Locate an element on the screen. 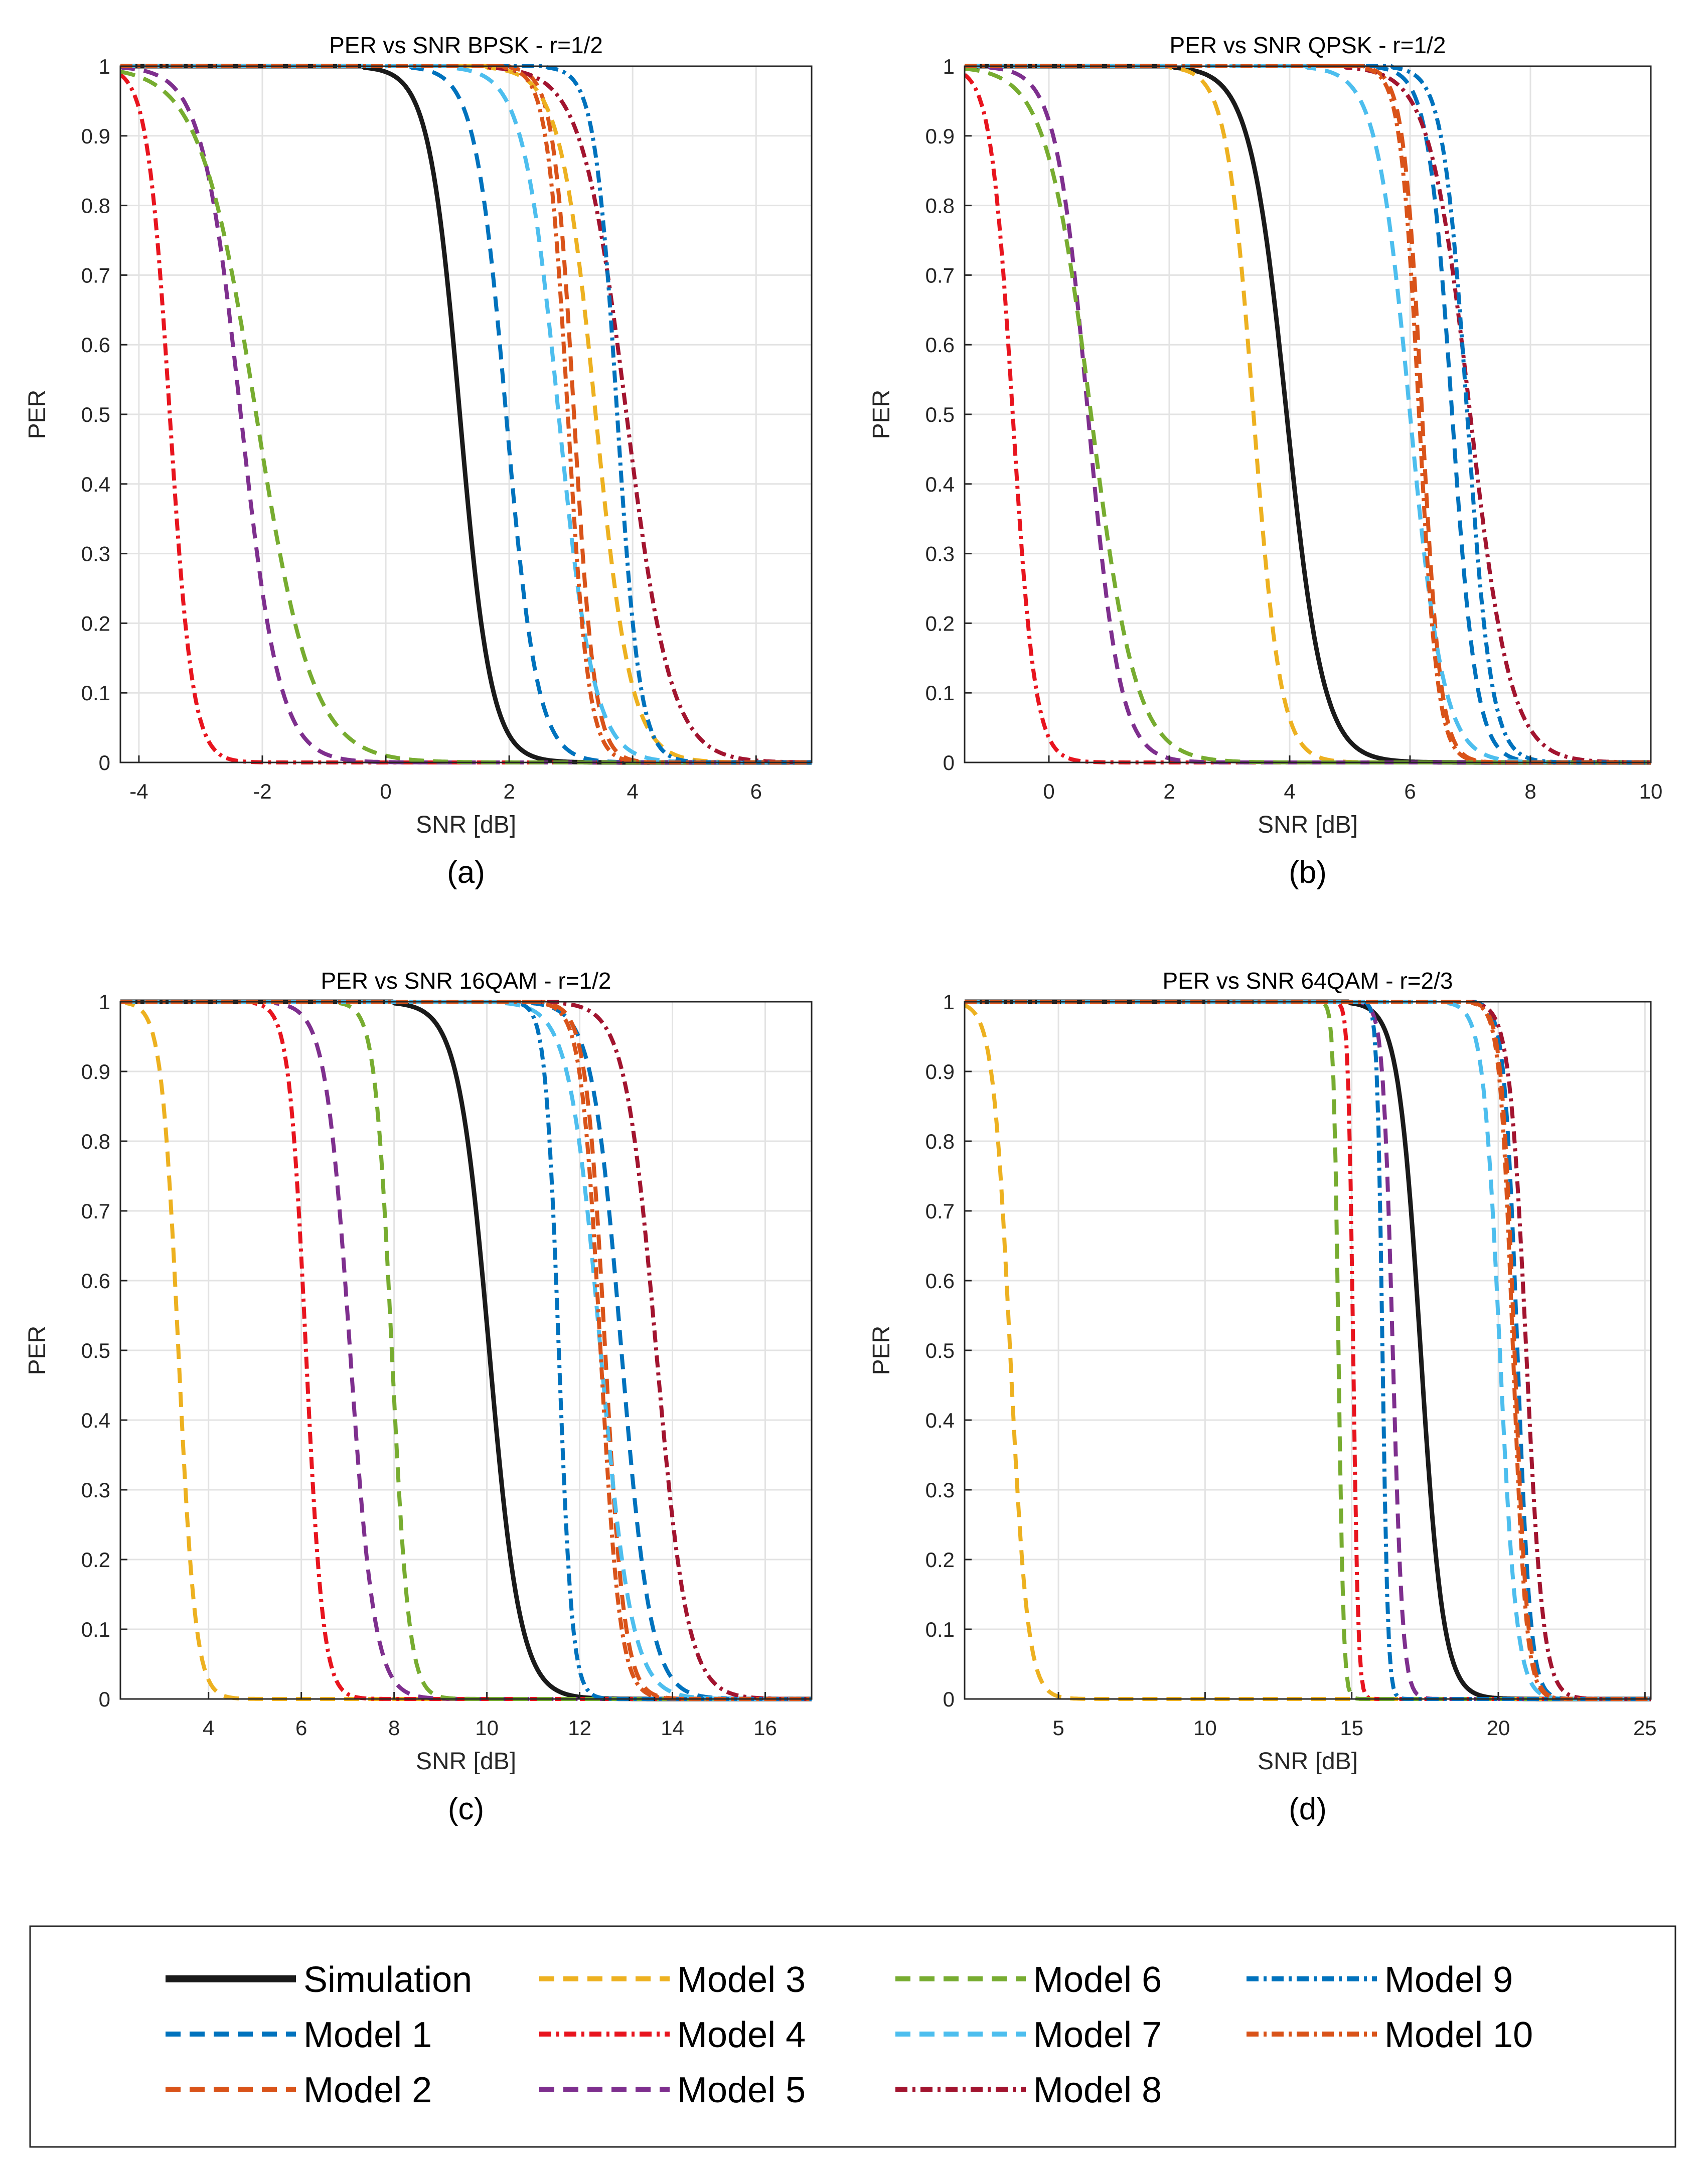  x-tick-label: -4 is located at coordinates (138, 791).